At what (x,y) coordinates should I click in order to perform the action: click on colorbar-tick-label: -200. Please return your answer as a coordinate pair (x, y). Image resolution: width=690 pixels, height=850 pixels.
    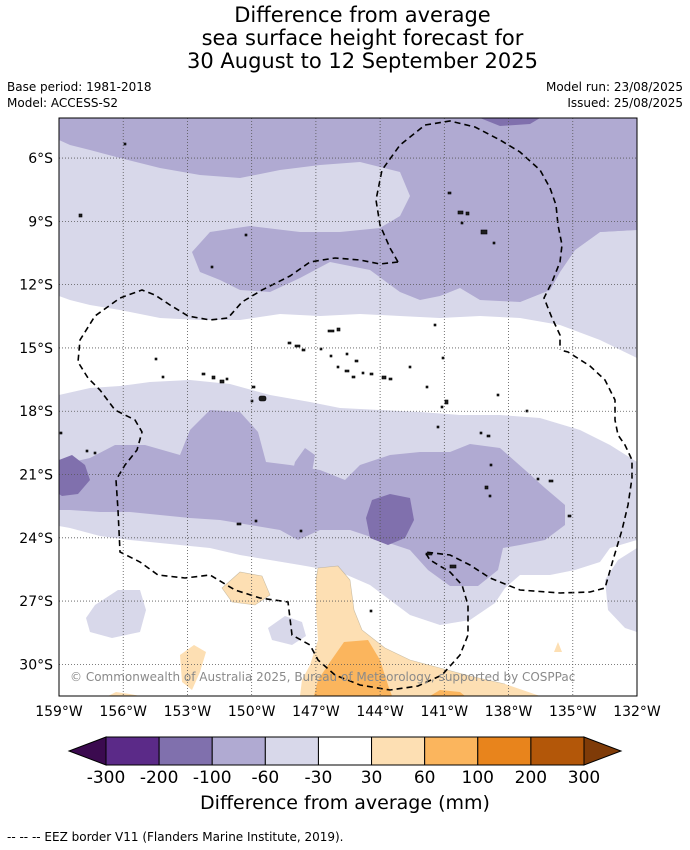
    Looking at the image, I should click on (159, 778).